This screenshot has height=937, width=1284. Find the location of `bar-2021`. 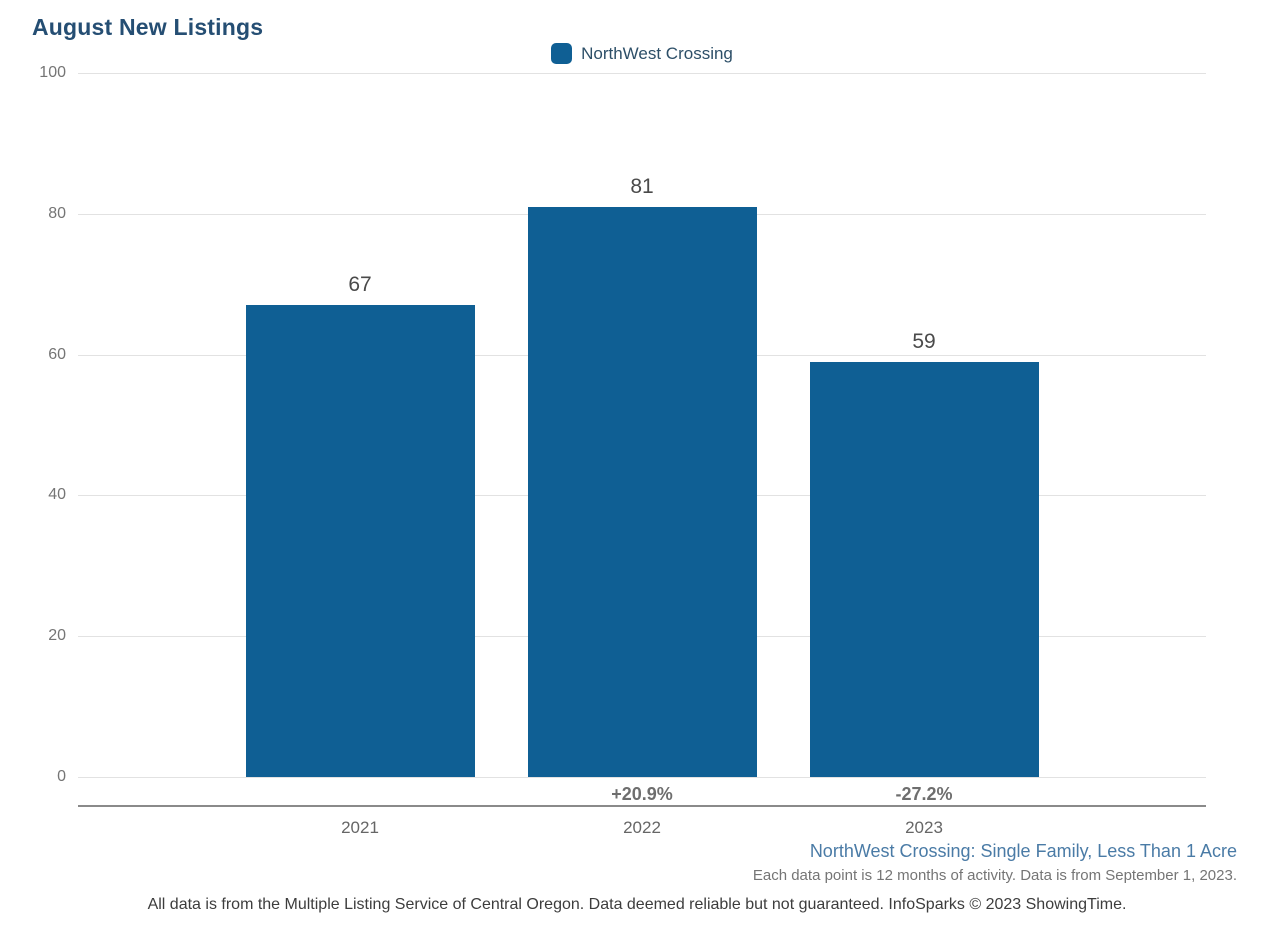

bar-2021 is located at coordinates (360, 541).